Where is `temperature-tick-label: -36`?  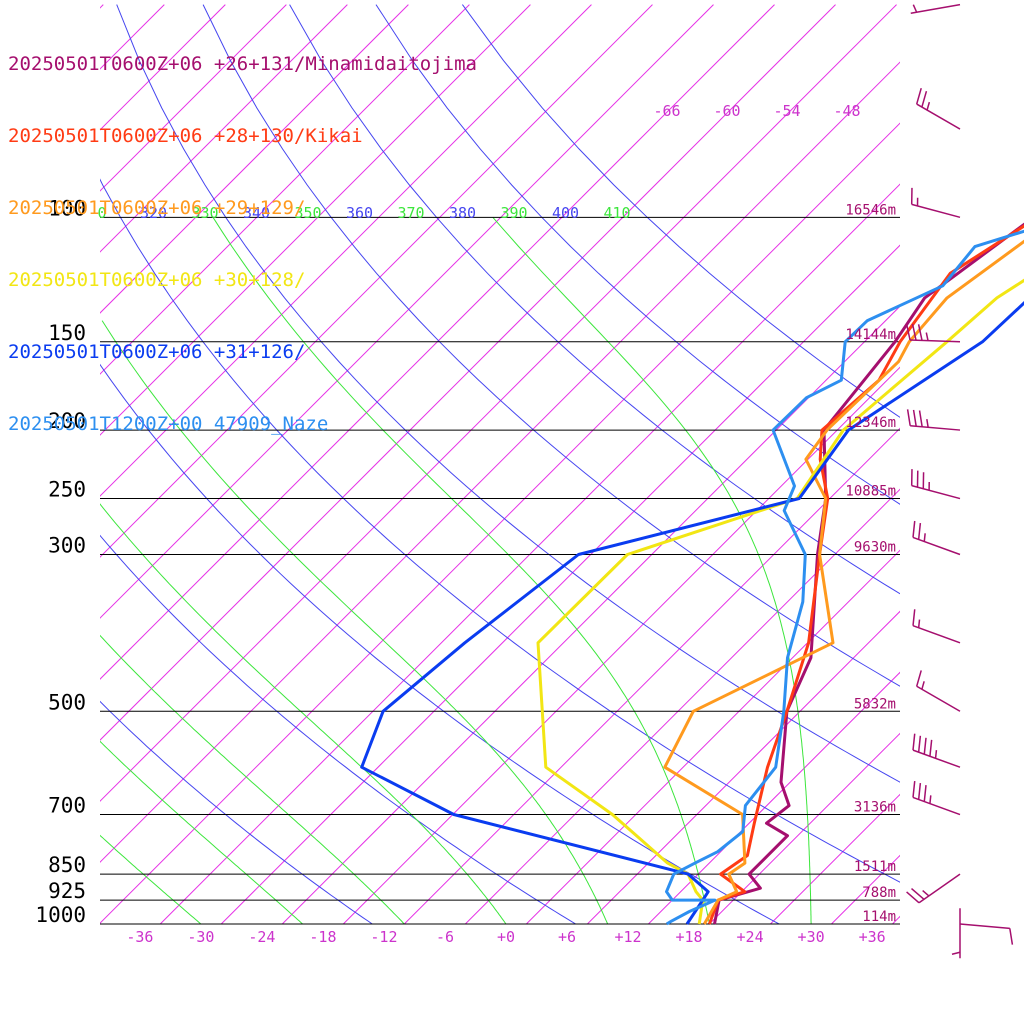 temperature-tick-label: -36 is located at coordinates (139, 937).